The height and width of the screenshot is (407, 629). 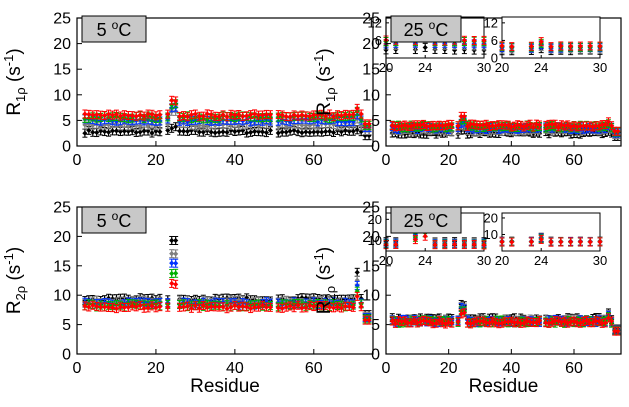 I want to click on y-axis-label: R2ρ (s-1), so click(x=14, y=280).